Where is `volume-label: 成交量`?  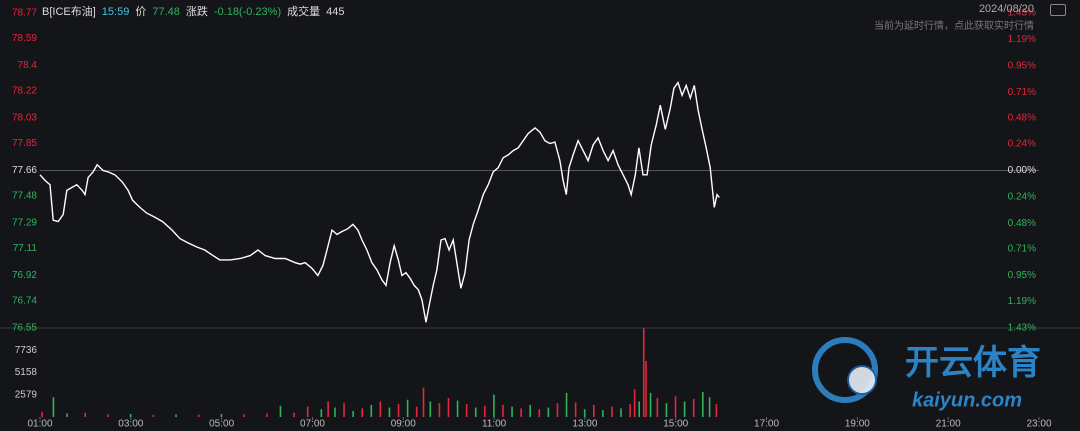
volume-label: 成交量 is located at coordinates (304, 12).